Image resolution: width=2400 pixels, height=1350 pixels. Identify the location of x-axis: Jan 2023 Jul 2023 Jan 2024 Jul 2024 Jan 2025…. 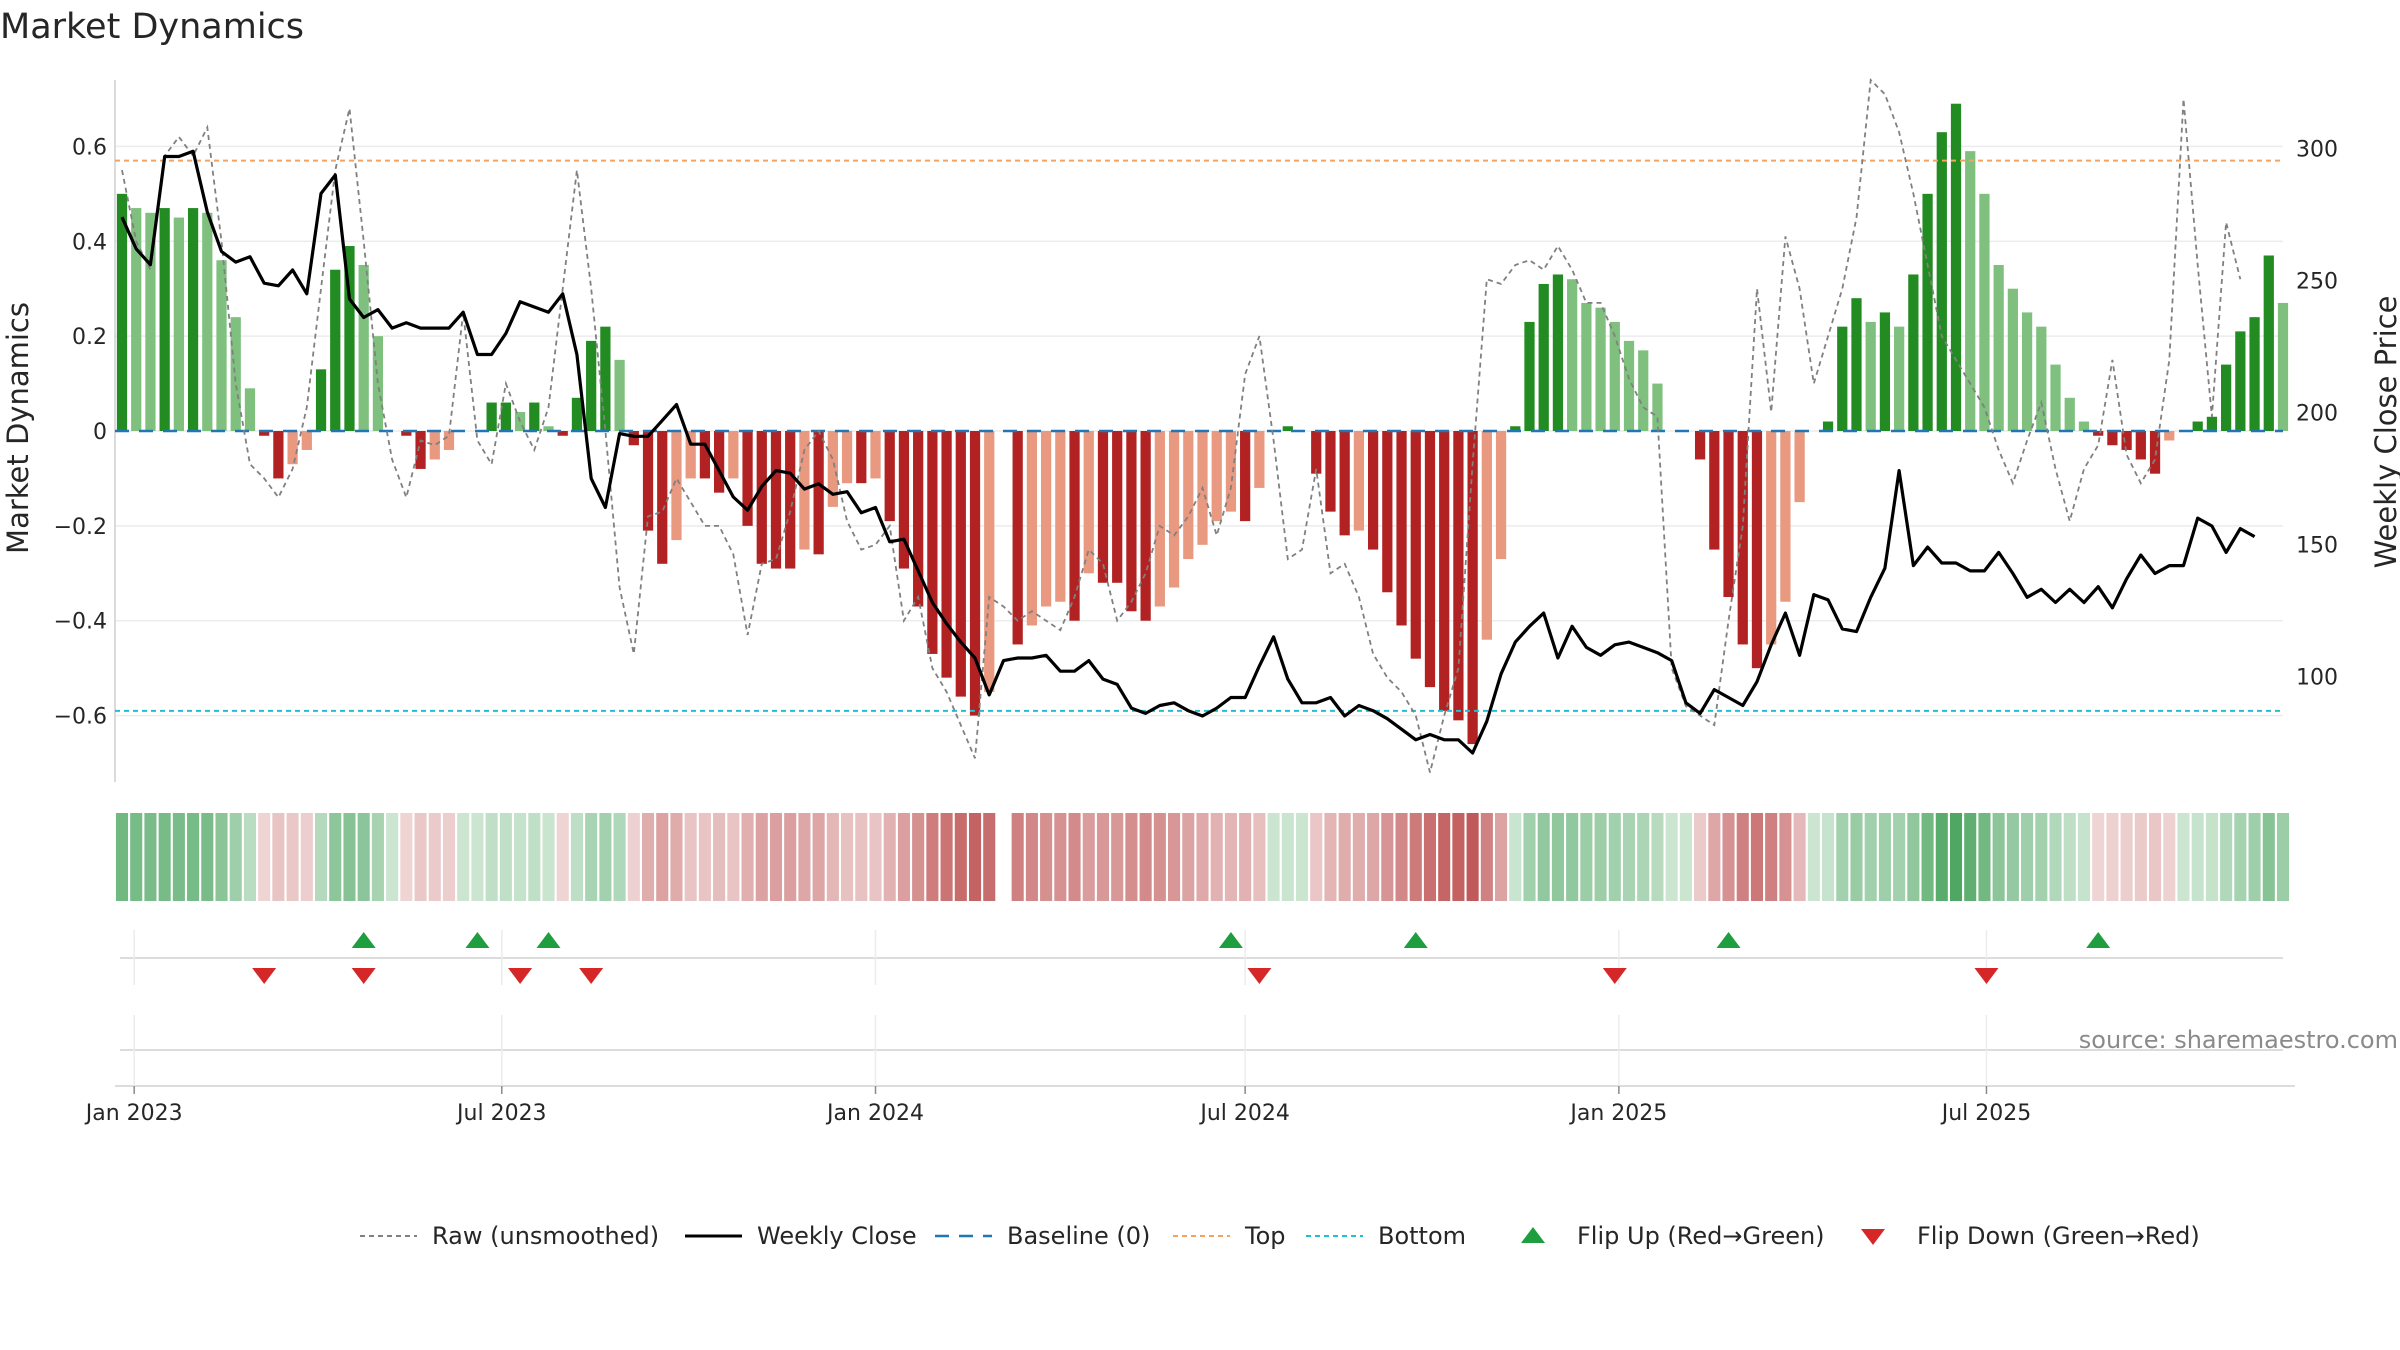
(1189, 1070).